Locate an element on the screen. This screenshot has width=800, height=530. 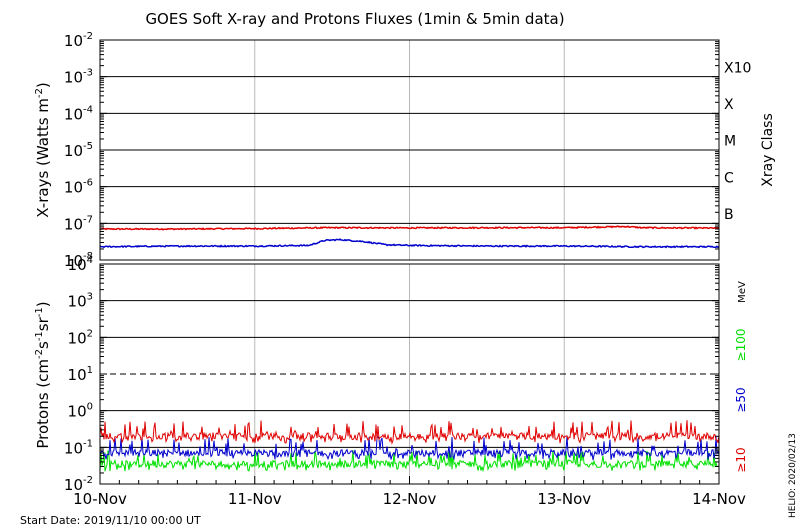
proton-legend-ge100: ≥100 is located at coordinates (741, 345).